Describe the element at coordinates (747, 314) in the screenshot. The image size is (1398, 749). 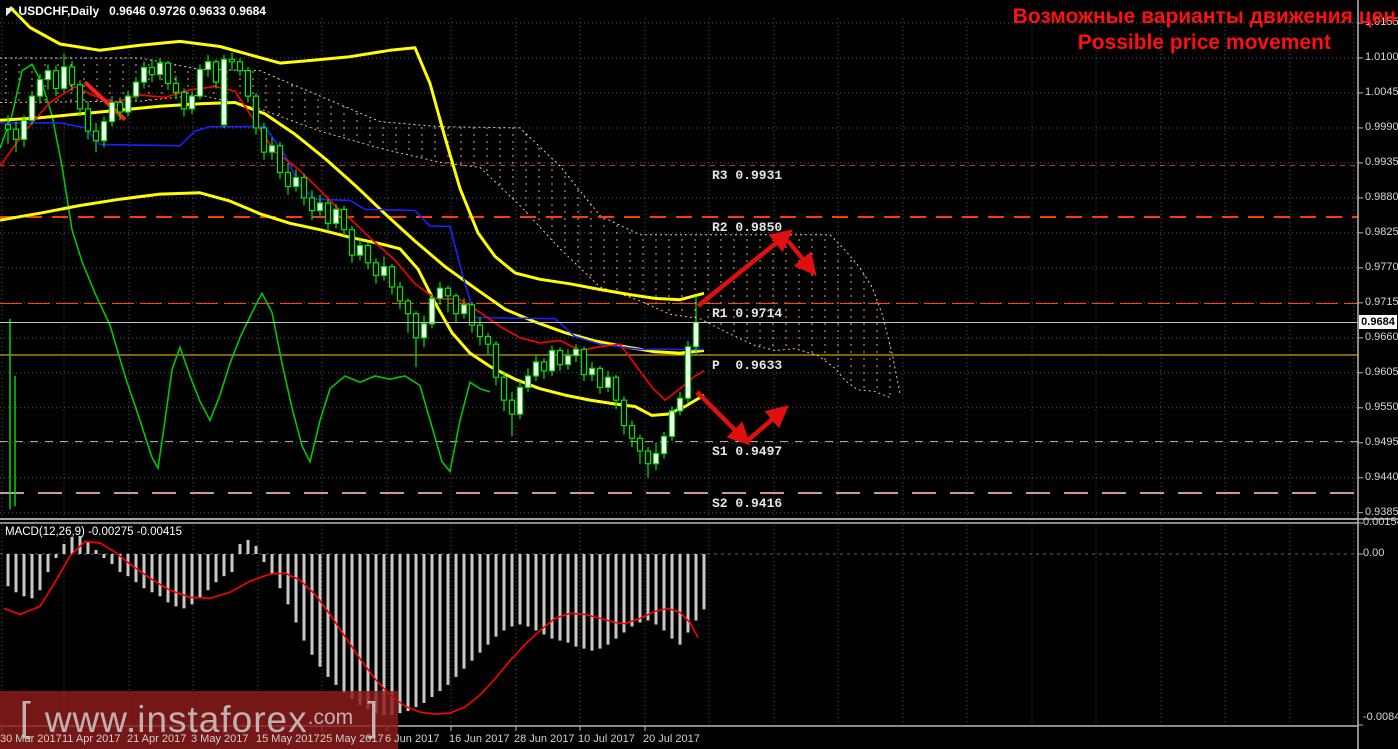
I see `pivot-label-r1: R1 0.9714` at that location.